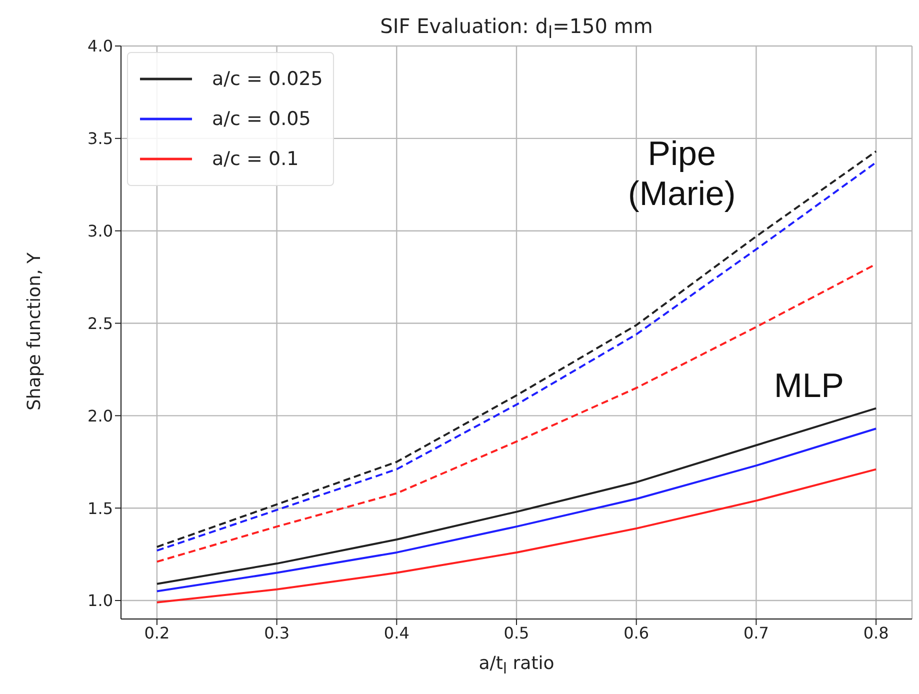 This screenshot has height=694, width=919. I want to click on y-tick-label: 2.5, so click(100, 323).